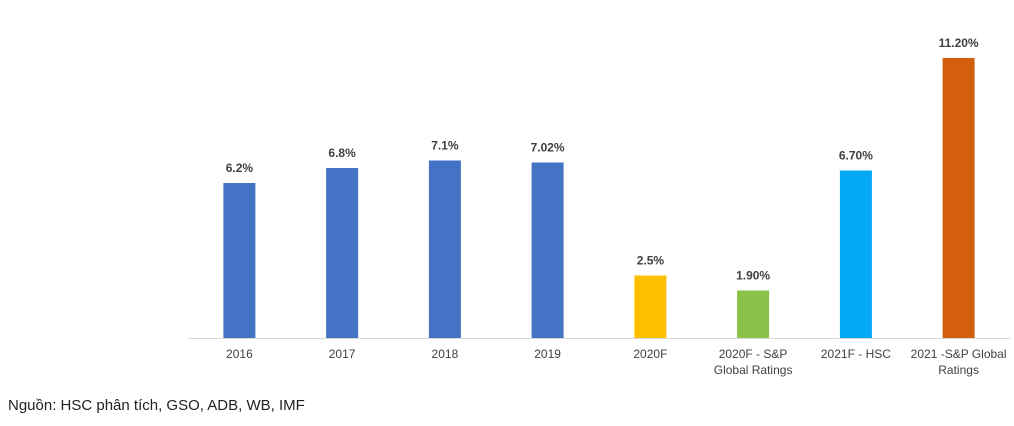 The width and height of the screenshot is (1014, 426). What do you see at coordinates (342, 354) in the screenshot?
I see `category-label-2: 2017` at bounding box center [342, 354].